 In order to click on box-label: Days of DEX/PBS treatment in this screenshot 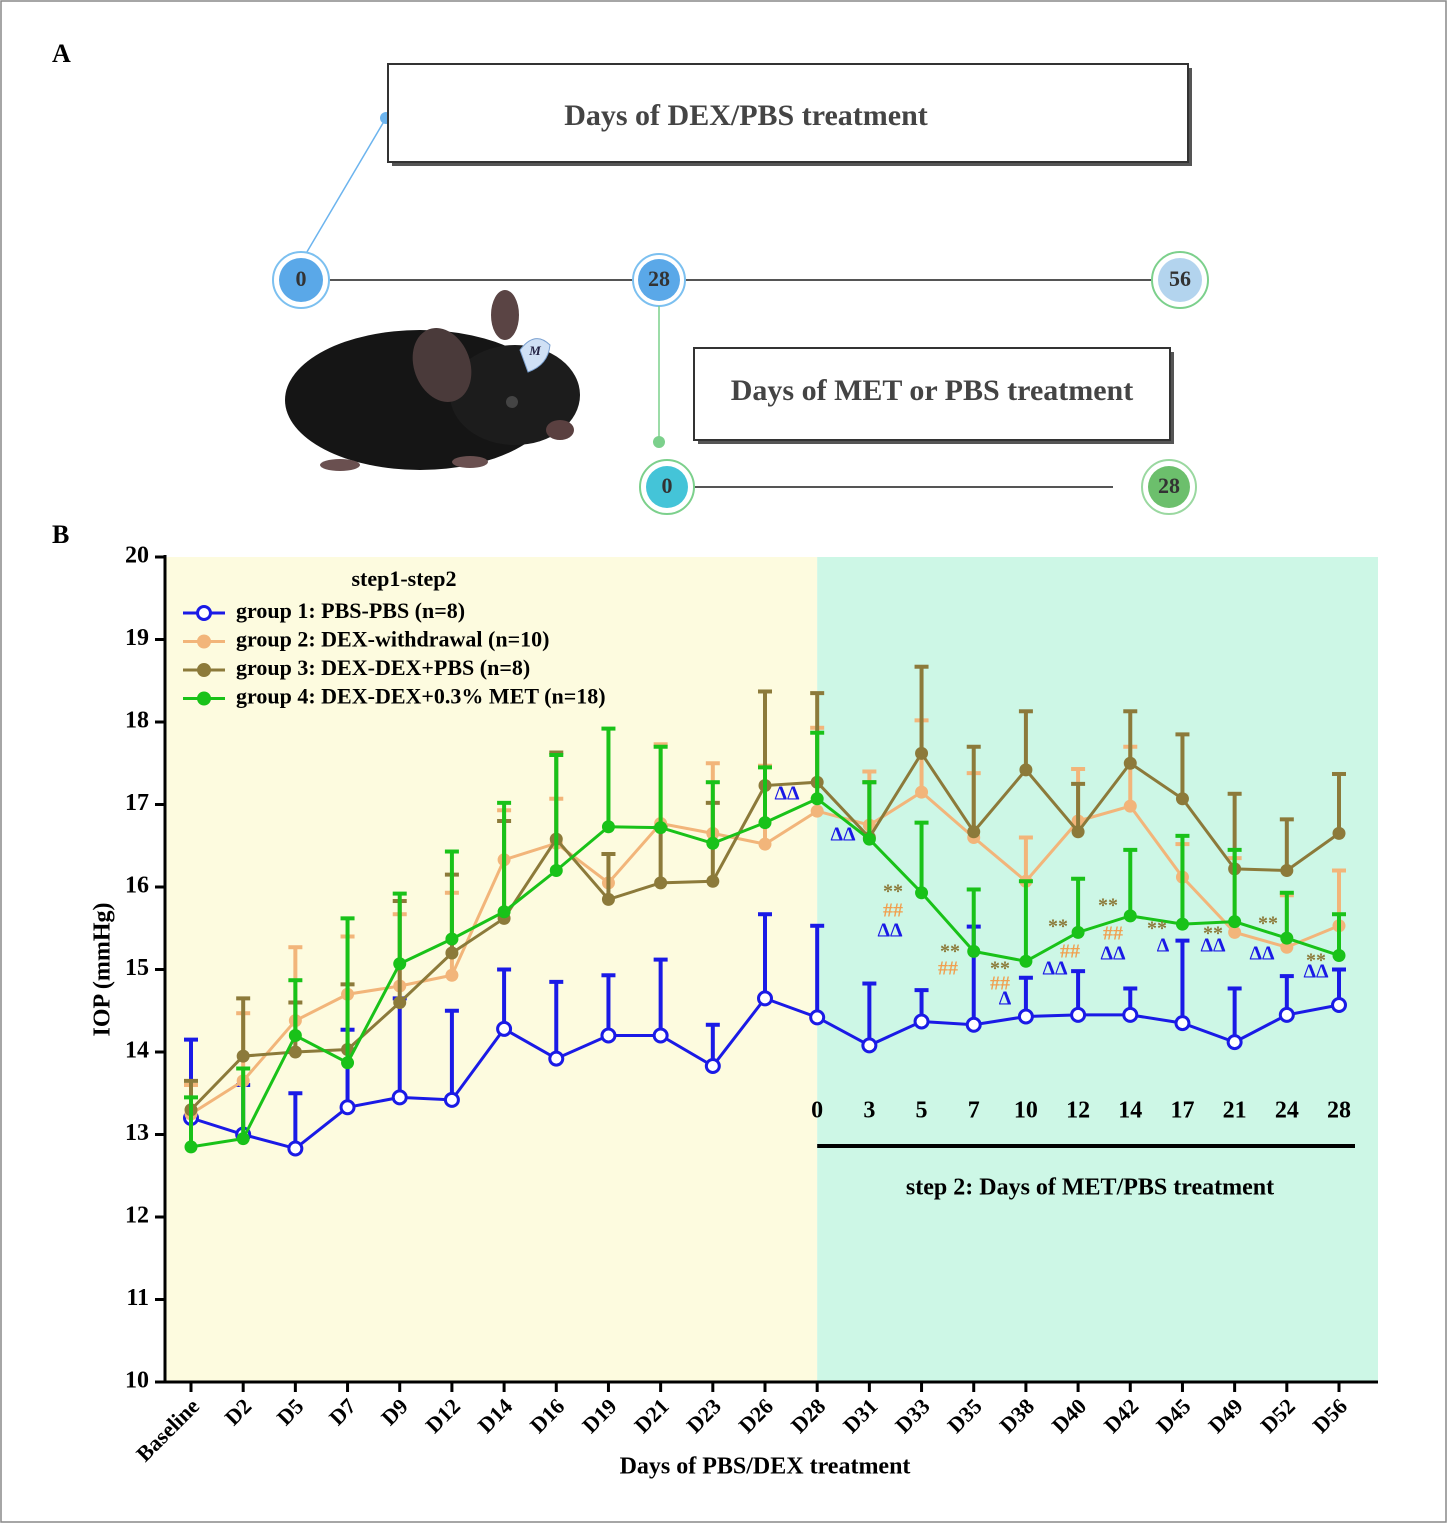, I will do `click(746, 115)`.